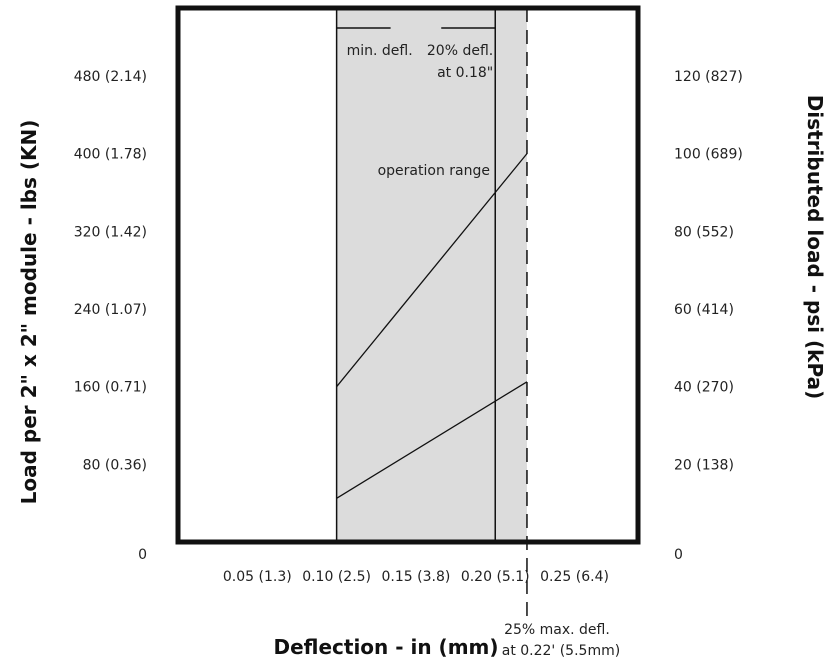 The image size is (838, 664). I want to click on y-right-axis-title: Distributed load - psi (kPa), so click(815, 247).